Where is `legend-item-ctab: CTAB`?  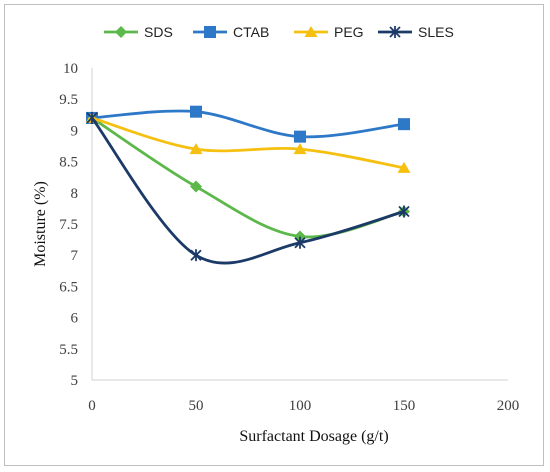 legend-item-ctab: CTAB is located at coordinates (231, 32).